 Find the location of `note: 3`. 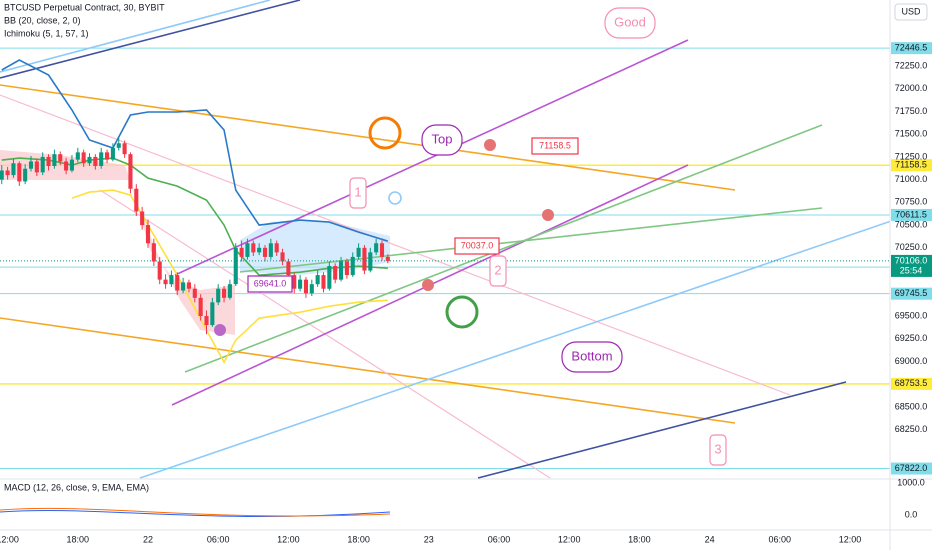

note: 3 is located at coordinates (717, 448).